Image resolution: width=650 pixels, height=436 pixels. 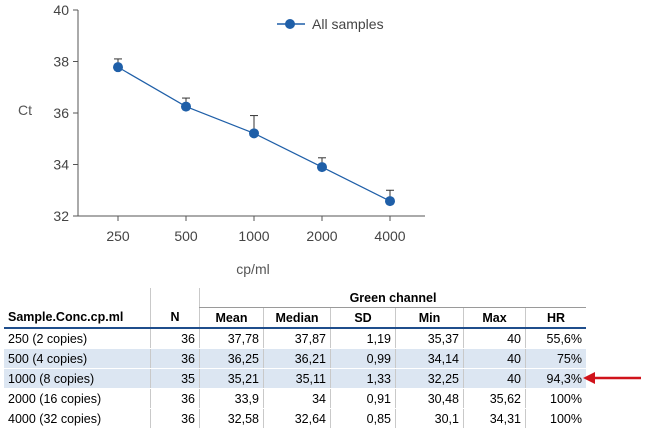 What do you see at coordinates (321, 236) in the screenshot?
I see `x-tick-label: 2000` at bounding box center [321, 236].